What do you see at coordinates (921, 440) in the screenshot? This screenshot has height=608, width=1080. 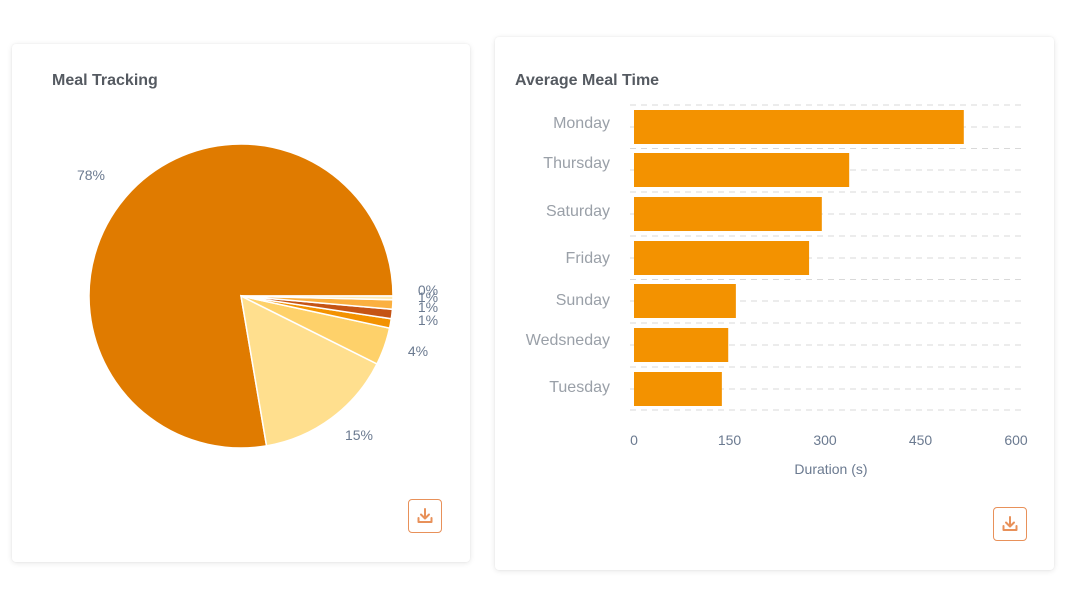 I see `x-tick-label: 450` at bounding box center [921, 440].